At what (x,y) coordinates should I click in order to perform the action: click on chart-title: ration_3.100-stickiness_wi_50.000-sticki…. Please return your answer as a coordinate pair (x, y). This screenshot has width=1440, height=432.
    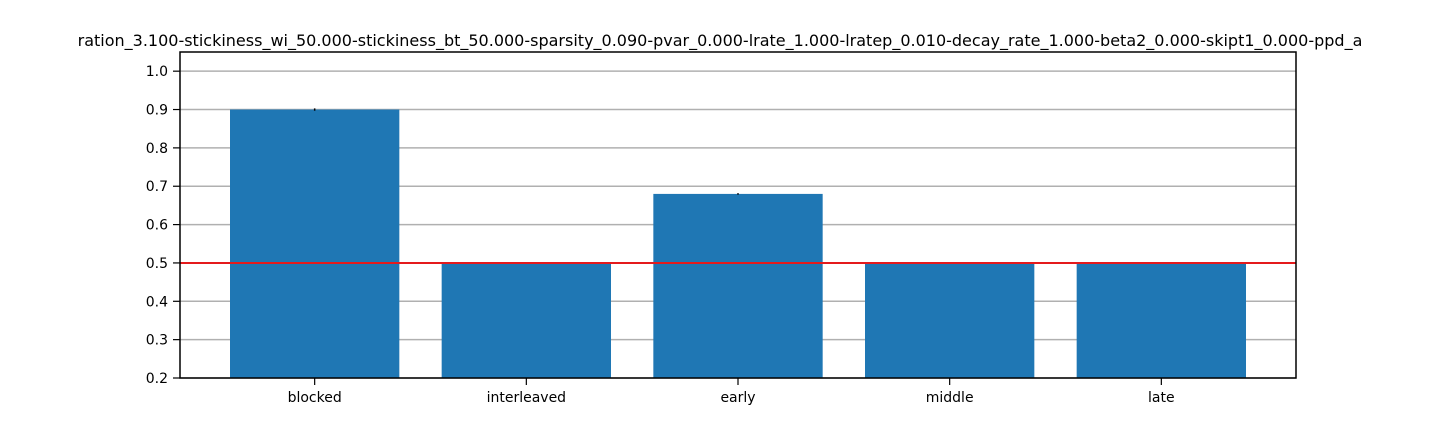
    Looking at the image, I should click on (720, 41).